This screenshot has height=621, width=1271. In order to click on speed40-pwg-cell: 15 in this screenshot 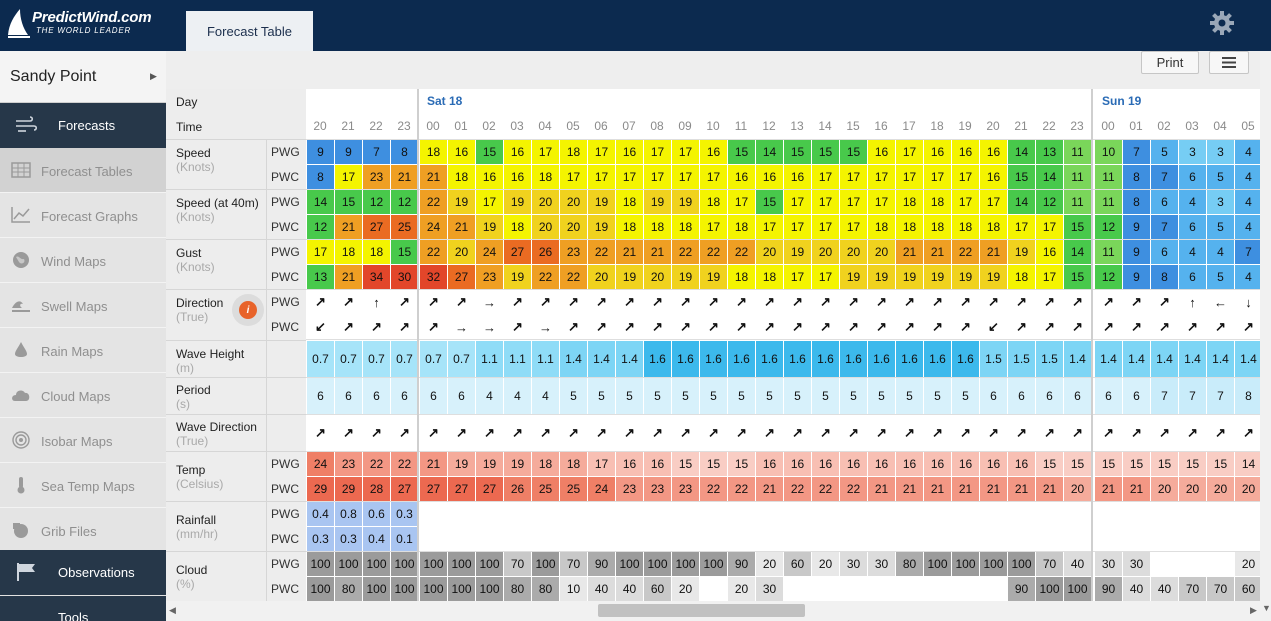, I will do `click(769, 202)`.